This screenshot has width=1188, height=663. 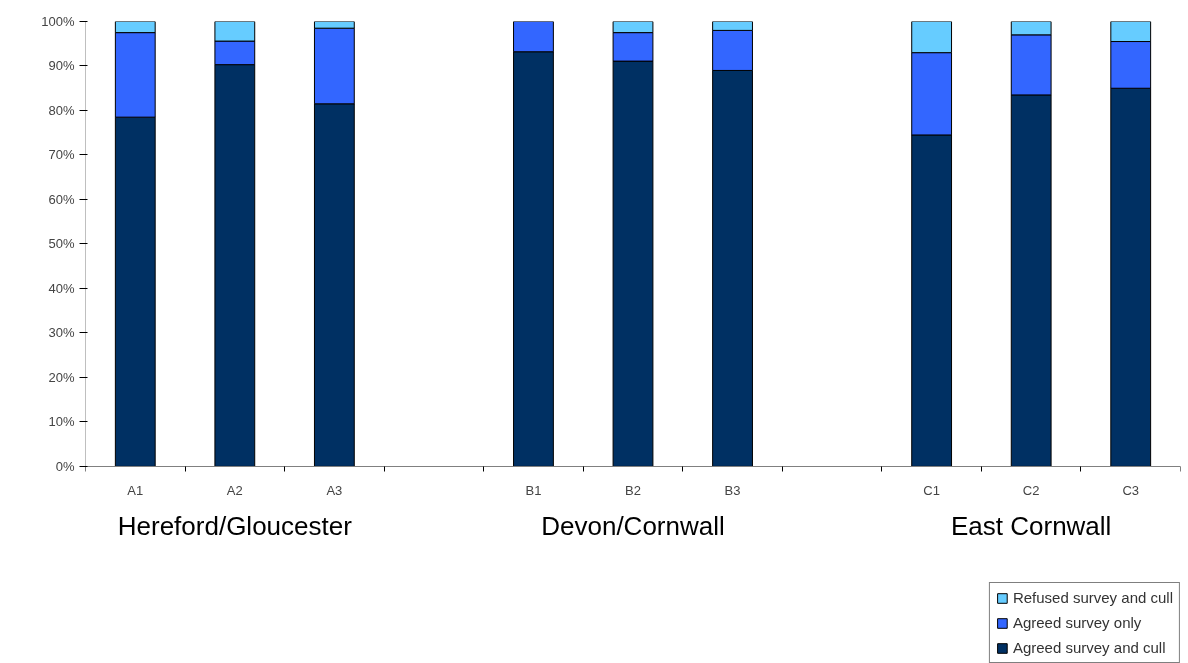 I want to click on text: Devon/Cornwall, so click(x=633, y=525).